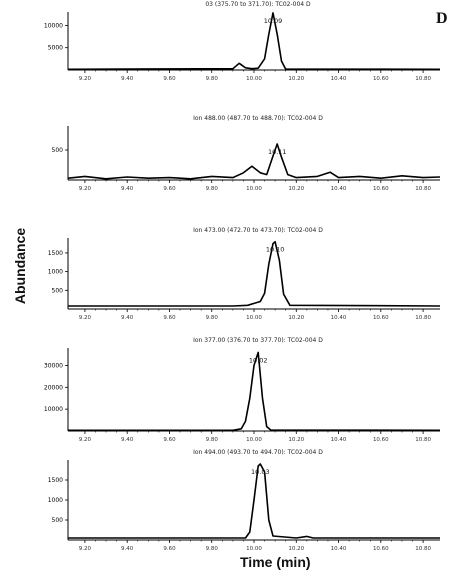 Image resolution: width=474 pixels, height=581 pixels. Describe the element at coordinates (275, 250) in the screenshot. I see `peak-label: 10.10` at that location.